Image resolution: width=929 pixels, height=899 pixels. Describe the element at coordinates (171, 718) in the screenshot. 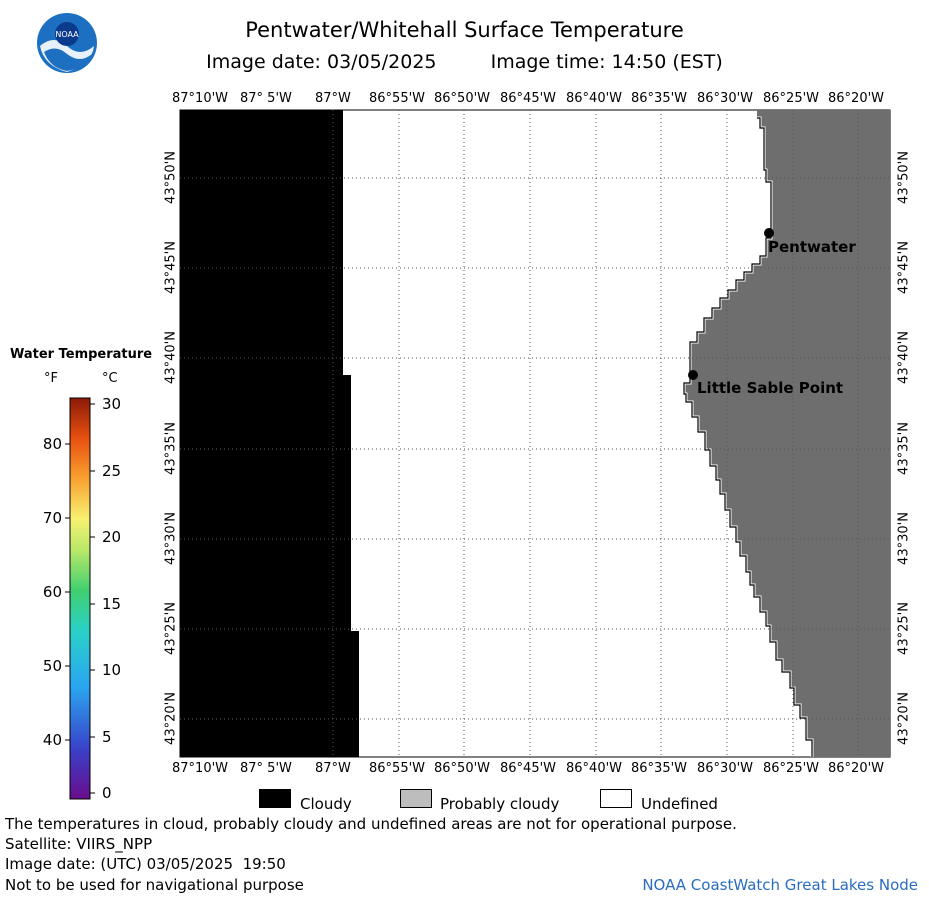

I see `lat-tick-left: 43°20'N` at that location.